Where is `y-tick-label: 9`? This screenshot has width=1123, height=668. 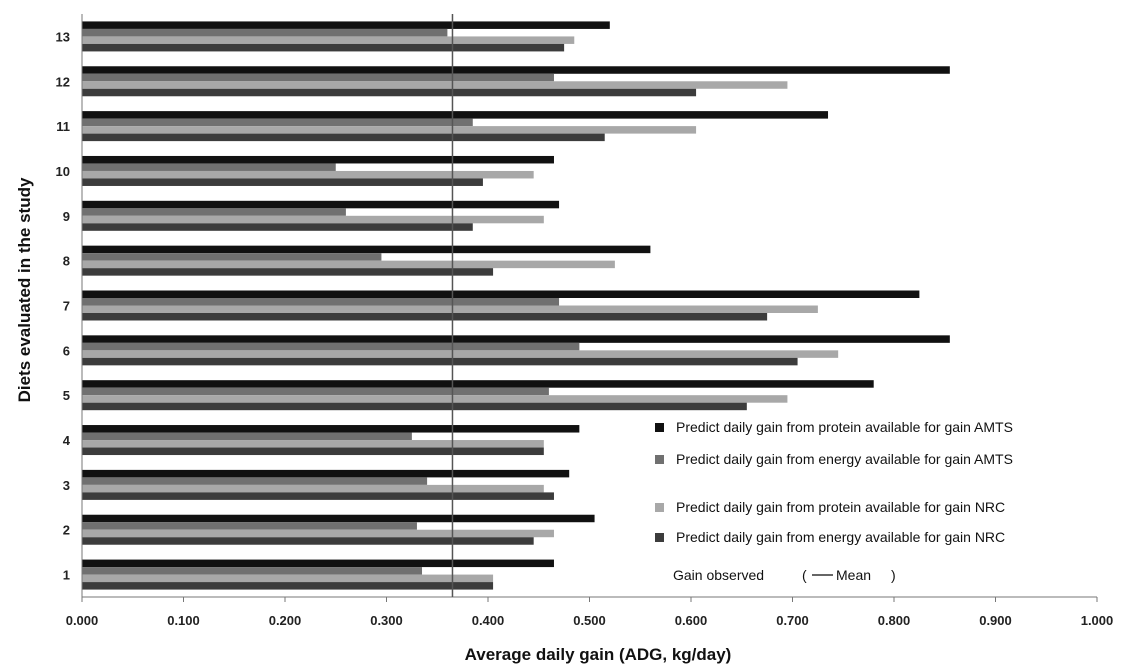 y-tick-label: 9 is located at coordinates (66, 216).